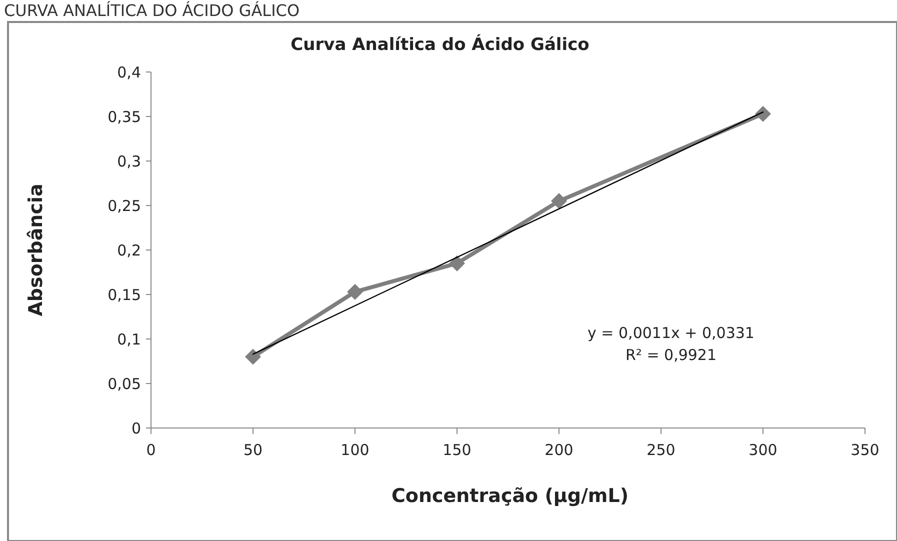  Describe the element at coordinates (129, 161) in the screenshot. I see `y-tick-label: 0,3` at that location.